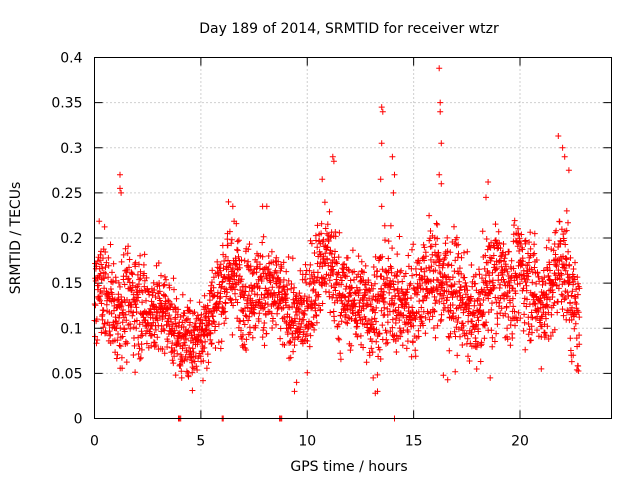  Describe the element at coordinates (66, 284) in the screenshot. I see `y-tick-label: 0.15` at that location.